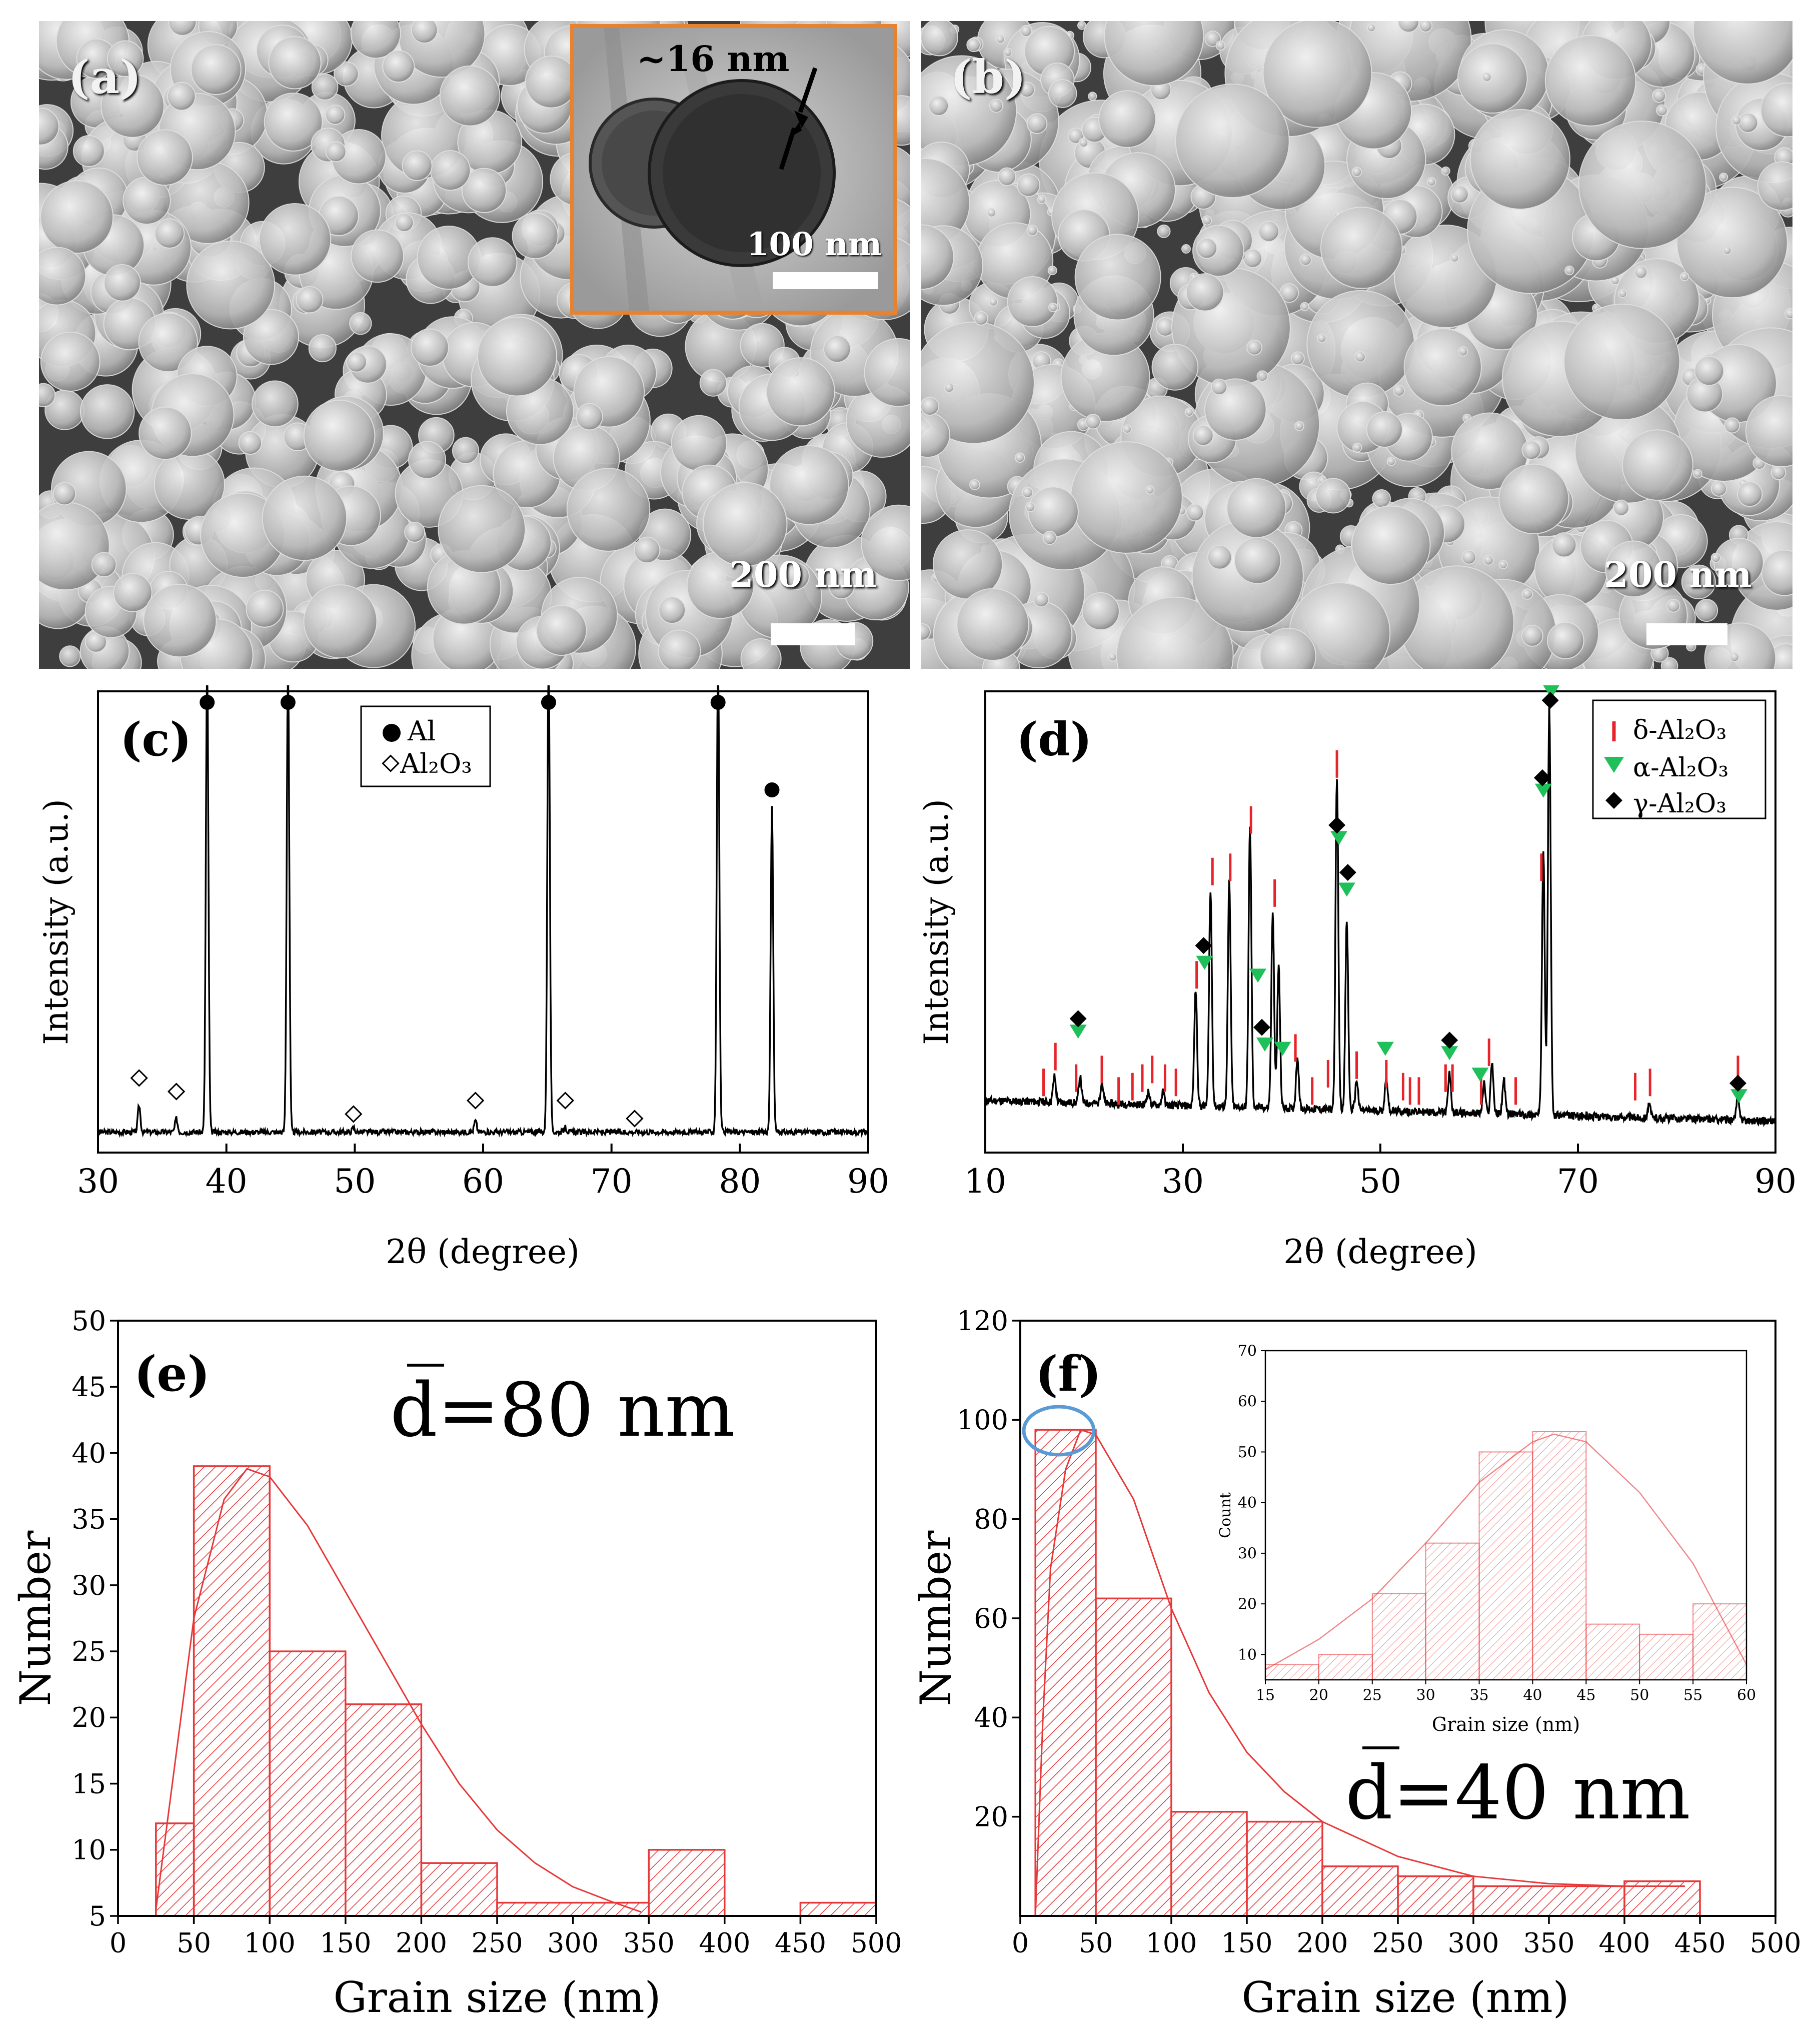 Image resolution: width=1820 pixels, height=2025 pixels. I want to click on legend-c-al2o3: Al₂O₃, so click(436, 763).